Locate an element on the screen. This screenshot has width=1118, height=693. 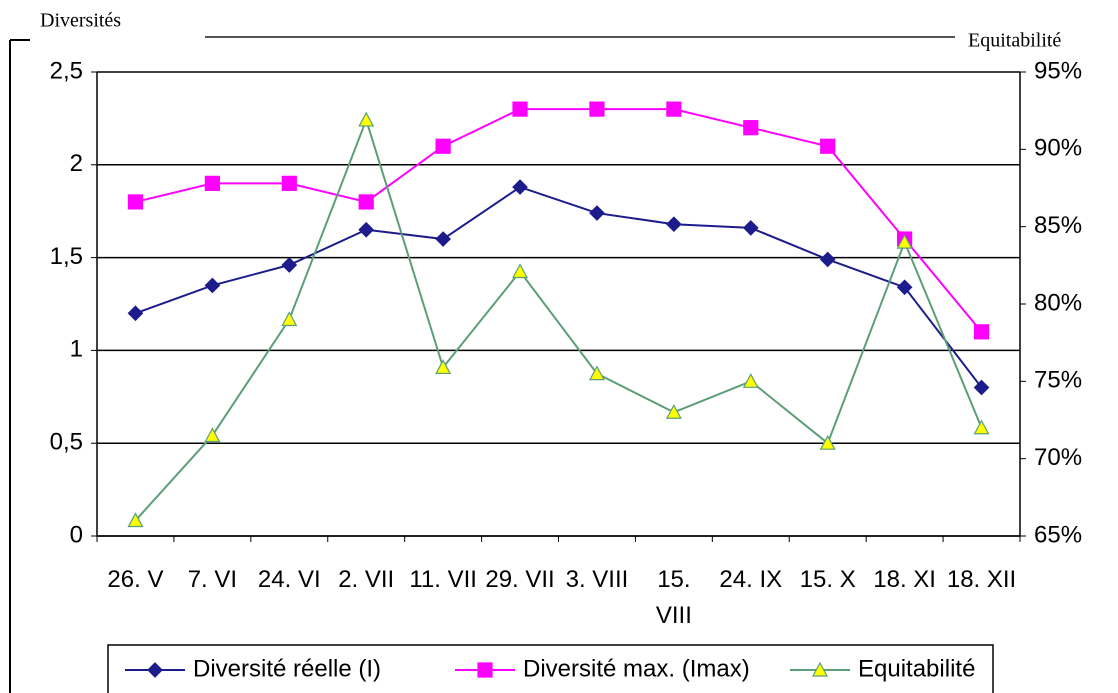
x-tick-label: 18. XI is located at coordinates (904, 579).